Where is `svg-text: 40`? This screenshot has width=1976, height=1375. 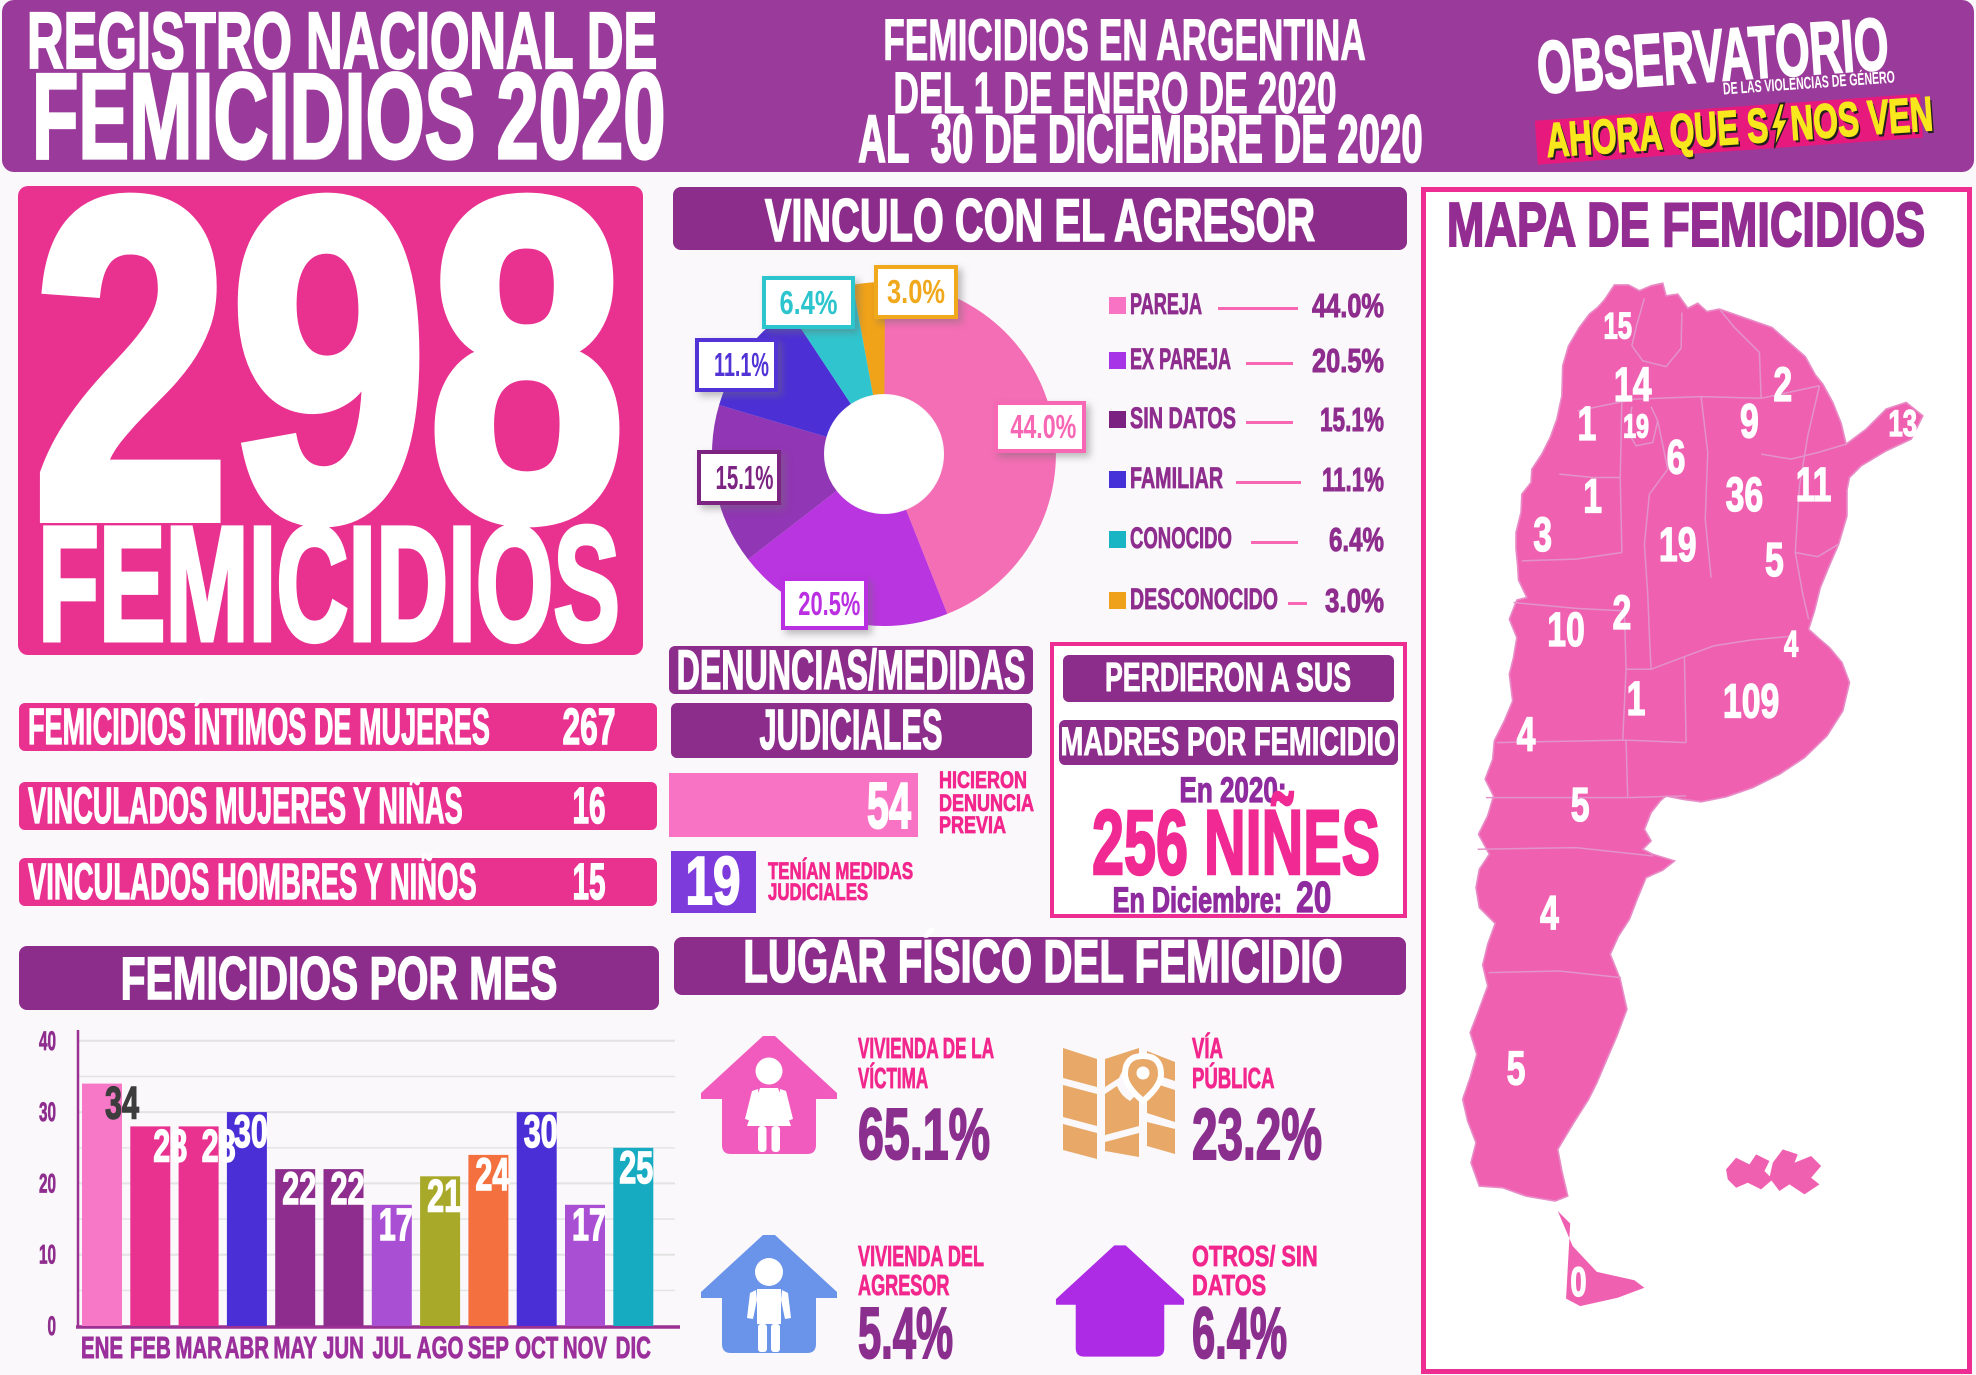 svg-text: 40 is located at coordinates (47, 1040).